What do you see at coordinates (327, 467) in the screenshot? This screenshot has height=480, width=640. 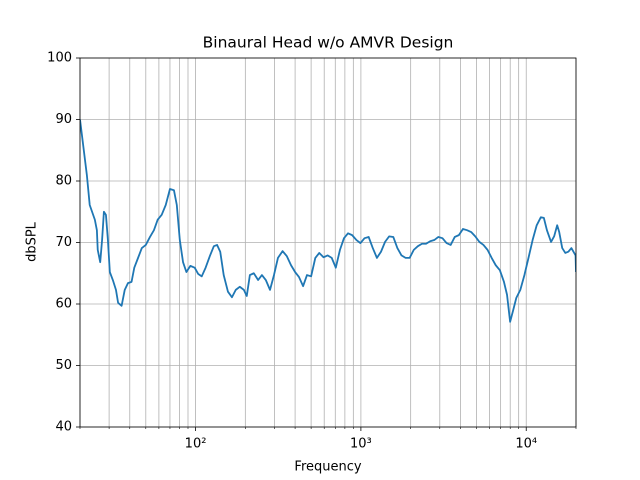 I see `x-axis-label: Frequency` at bounding box center [327, 467].